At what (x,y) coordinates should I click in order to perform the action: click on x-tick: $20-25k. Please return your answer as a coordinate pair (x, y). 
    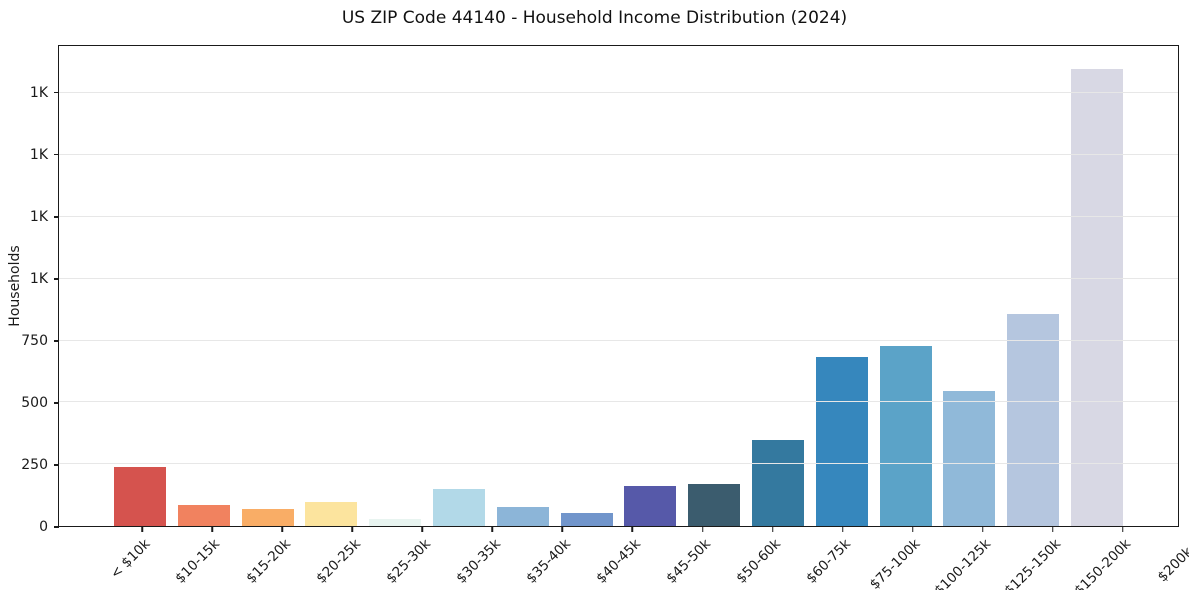
    Looking at the image, I should click on (350, 558).